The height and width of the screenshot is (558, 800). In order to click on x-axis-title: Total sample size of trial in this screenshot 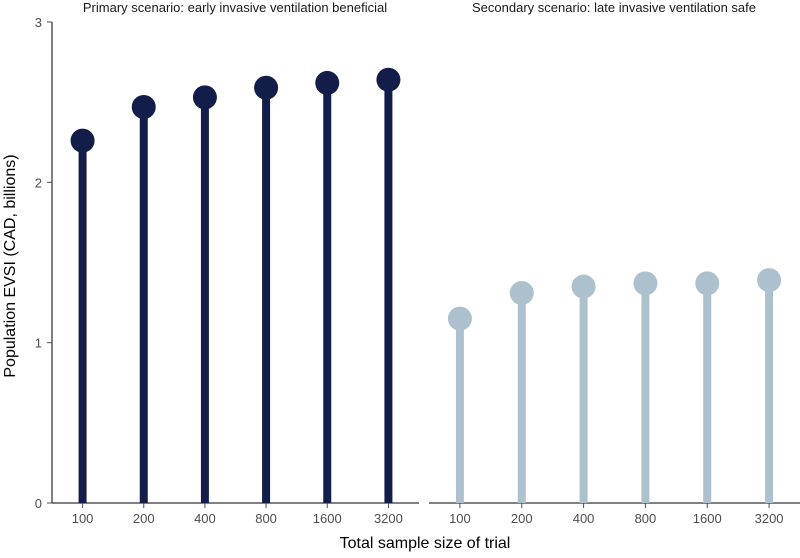, I will do `click(425, 543)`.